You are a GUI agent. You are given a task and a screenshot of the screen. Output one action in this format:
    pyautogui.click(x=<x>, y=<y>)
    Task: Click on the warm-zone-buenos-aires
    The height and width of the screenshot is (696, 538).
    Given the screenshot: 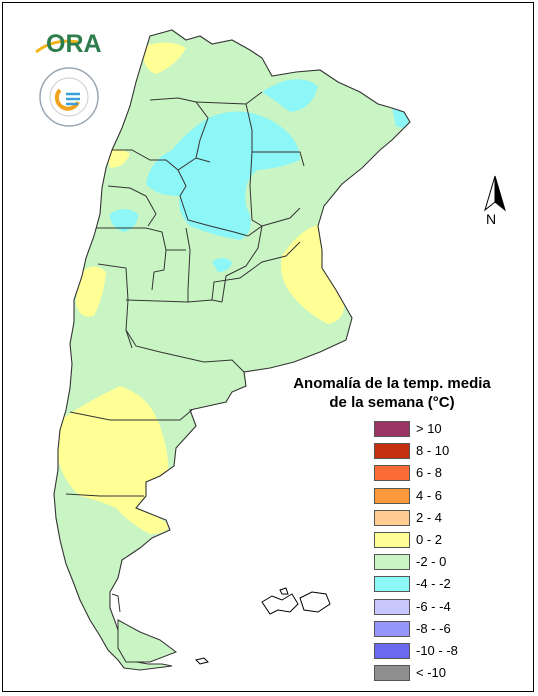 What is the action you would take?
    pyautogui.click(x=312, y=274)
    